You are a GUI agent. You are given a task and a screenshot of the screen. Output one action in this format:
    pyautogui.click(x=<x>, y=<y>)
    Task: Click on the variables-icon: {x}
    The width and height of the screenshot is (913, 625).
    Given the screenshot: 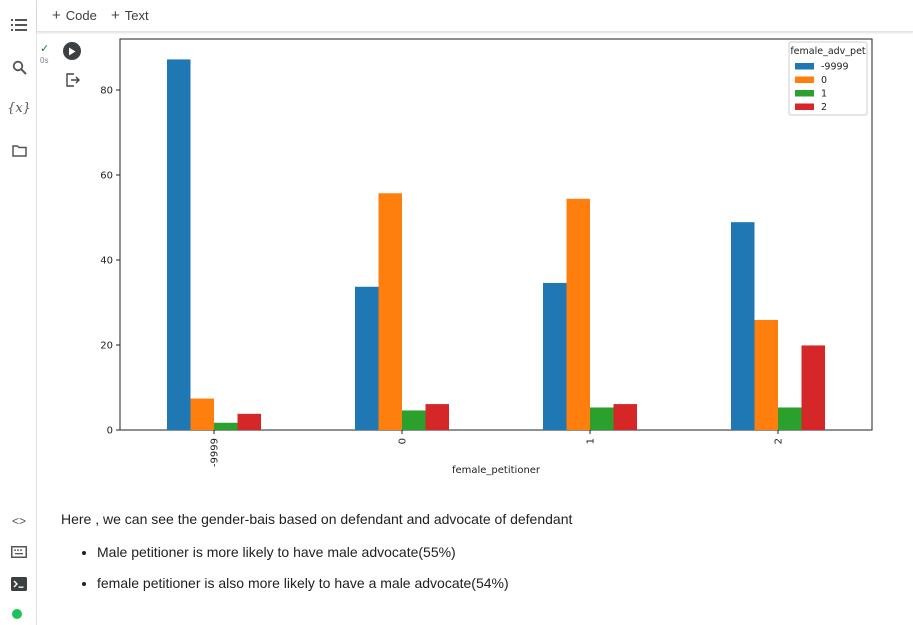 What is the action you would take?
    pyautogui.click(x=19, y=108)
    